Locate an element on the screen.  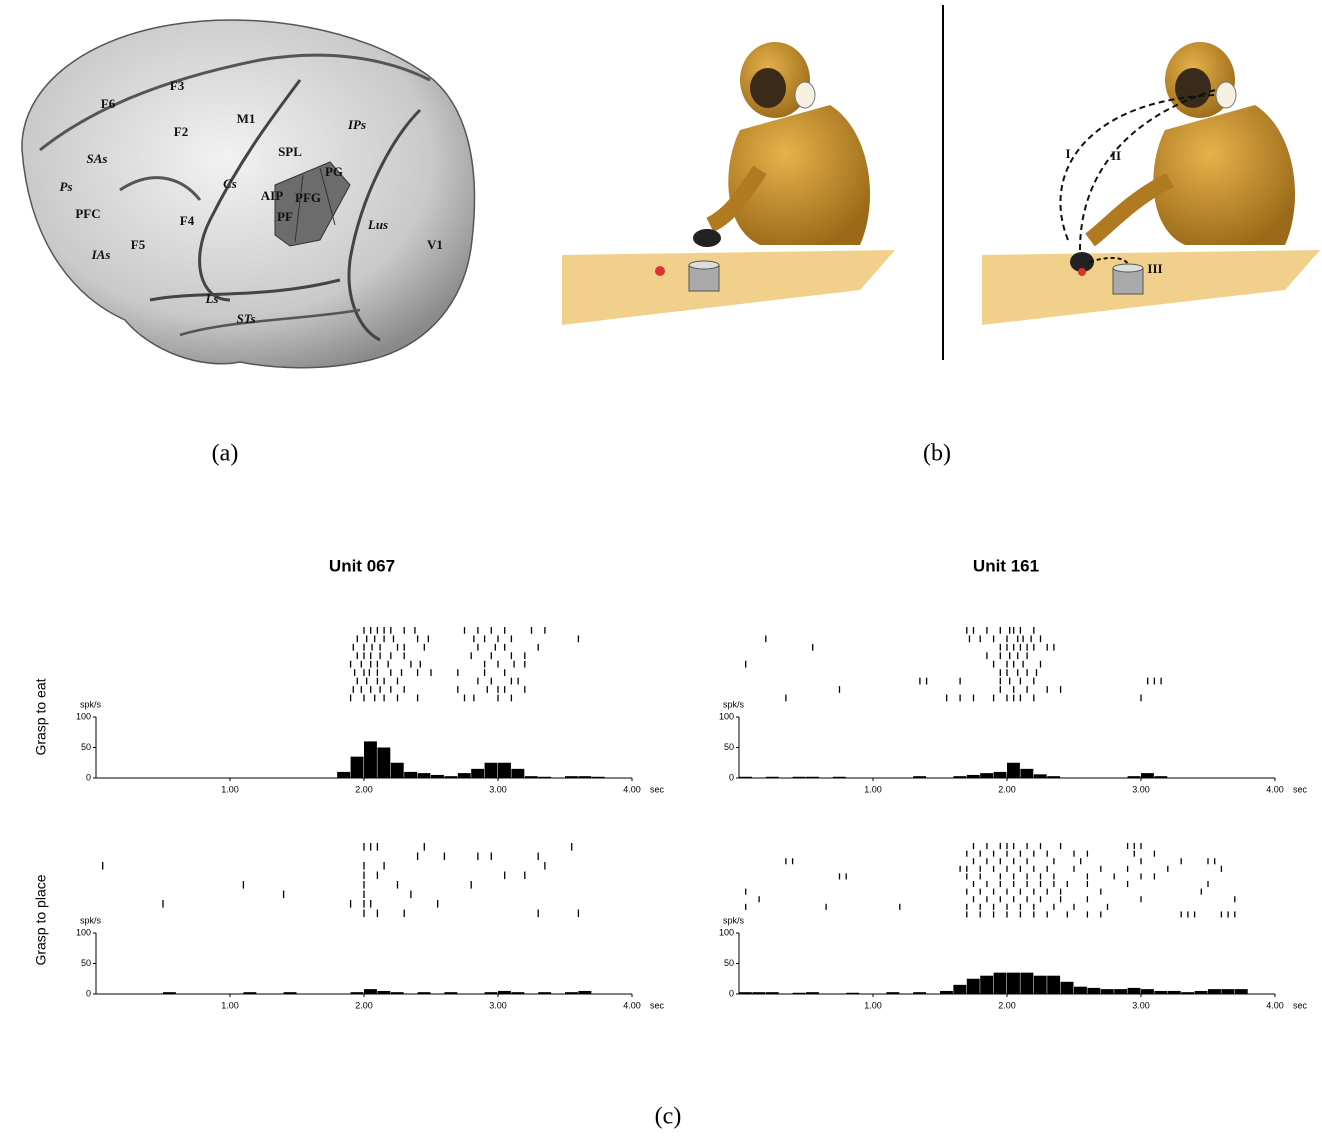
brain-area-label: Ps is located at coordinates (66, 186).